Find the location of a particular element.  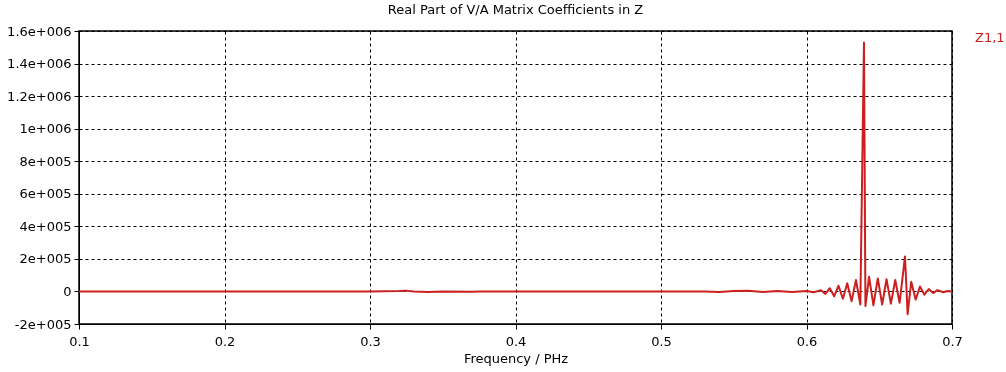

y-tick-label: 8e+005 is located at coordinates (45, 161).